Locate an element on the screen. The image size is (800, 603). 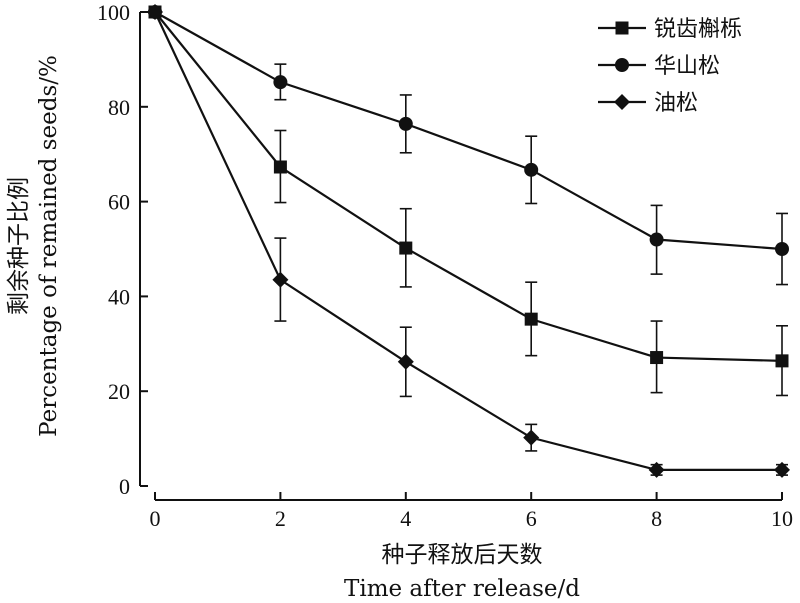
legend-label: 华山松 is located at coordinates (687, 66).